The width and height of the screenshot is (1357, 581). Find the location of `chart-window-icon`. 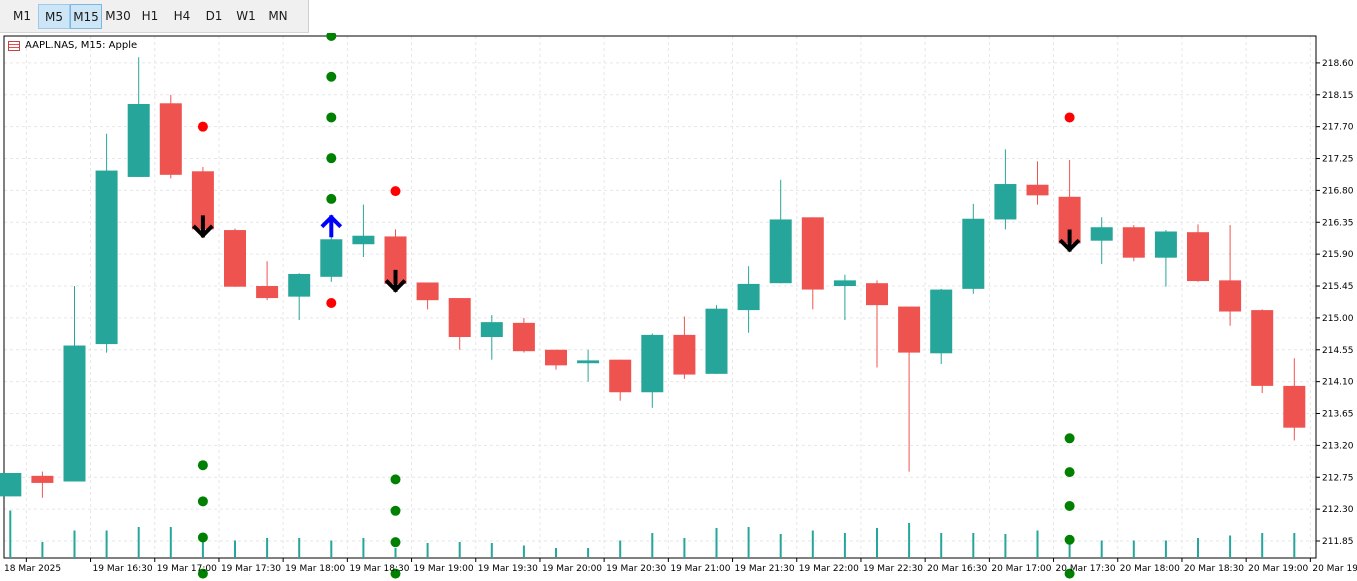

chart-window-icon is located at coordinates (14, 45).